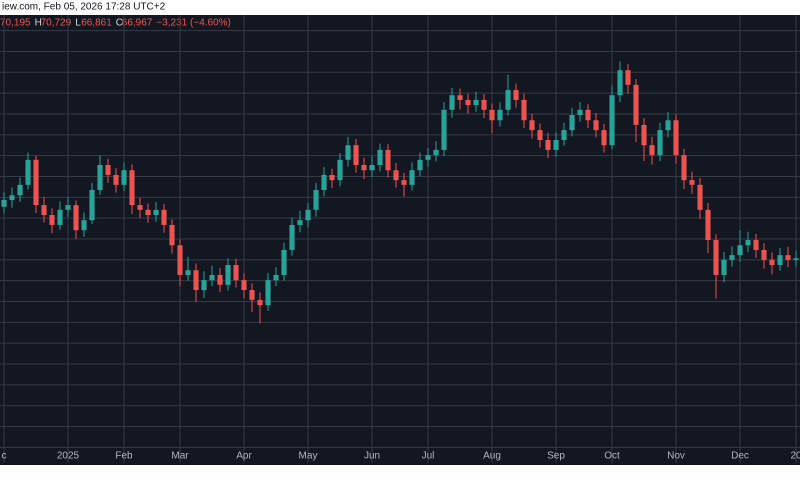  I want to click on ohlc-value: 66,967, so click(137, 23).